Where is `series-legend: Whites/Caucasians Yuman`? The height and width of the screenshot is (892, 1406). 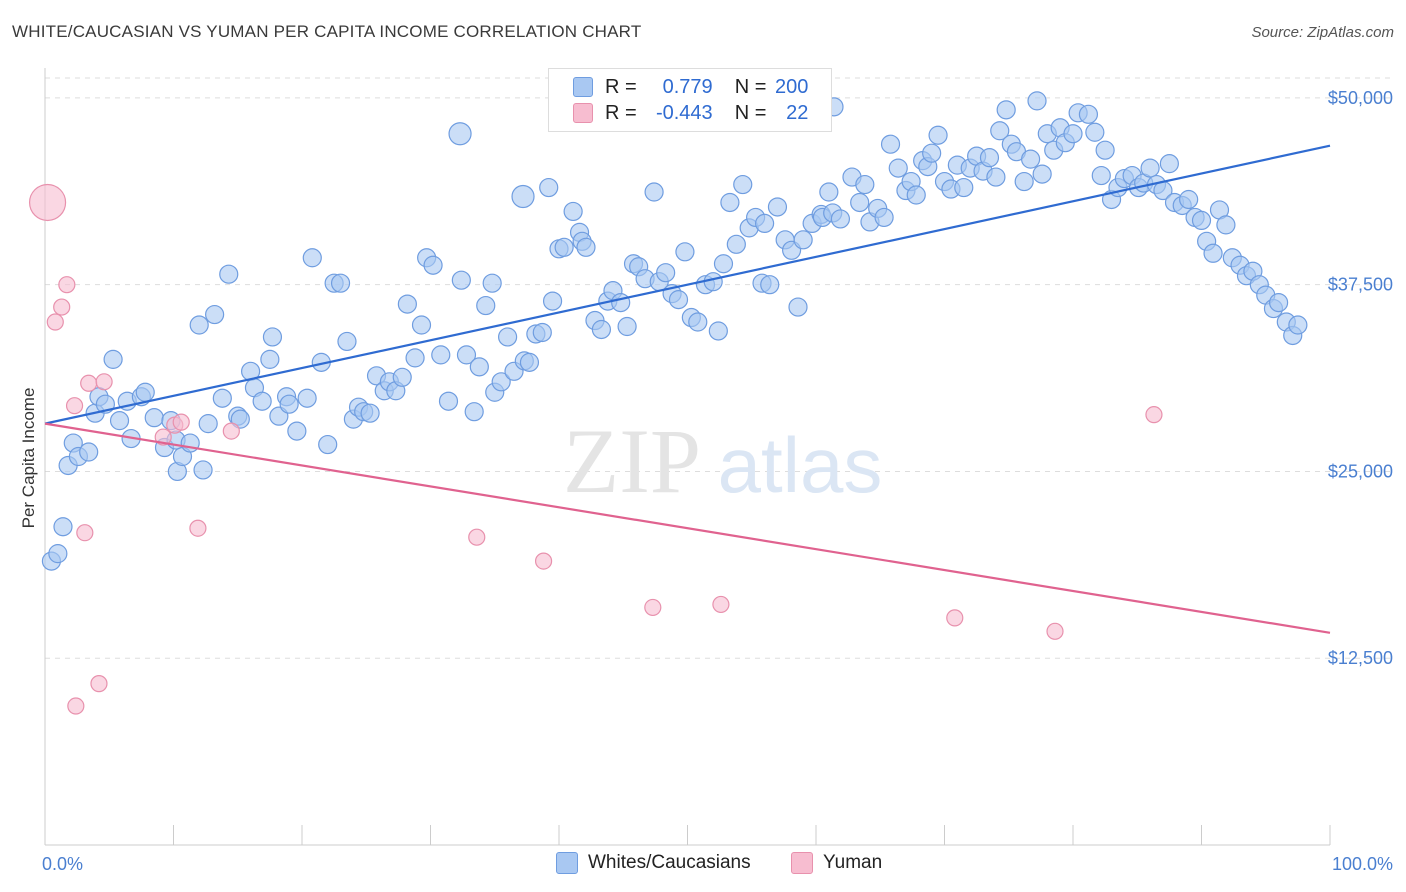 series-legend: Whites/Caucasians Yuman is located at coordinates (703, 865).